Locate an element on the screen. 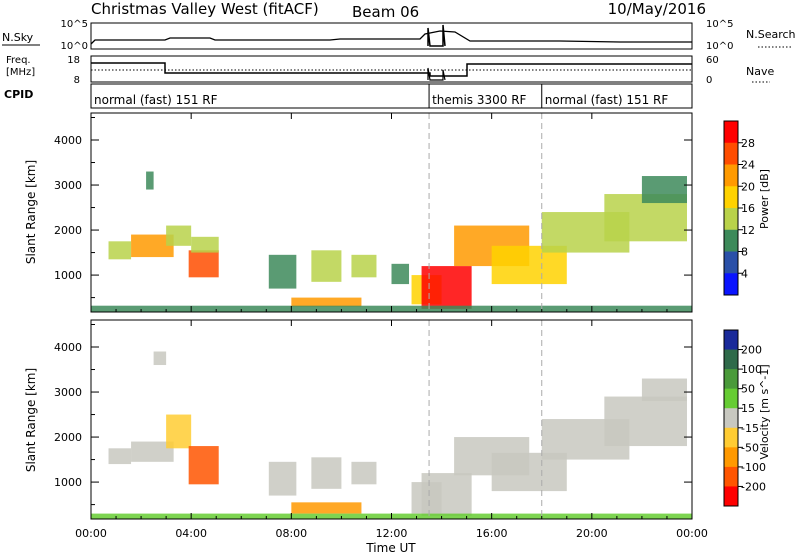  velocity-colorbar-tick-label: 100 is located at coordinates (751, 369).